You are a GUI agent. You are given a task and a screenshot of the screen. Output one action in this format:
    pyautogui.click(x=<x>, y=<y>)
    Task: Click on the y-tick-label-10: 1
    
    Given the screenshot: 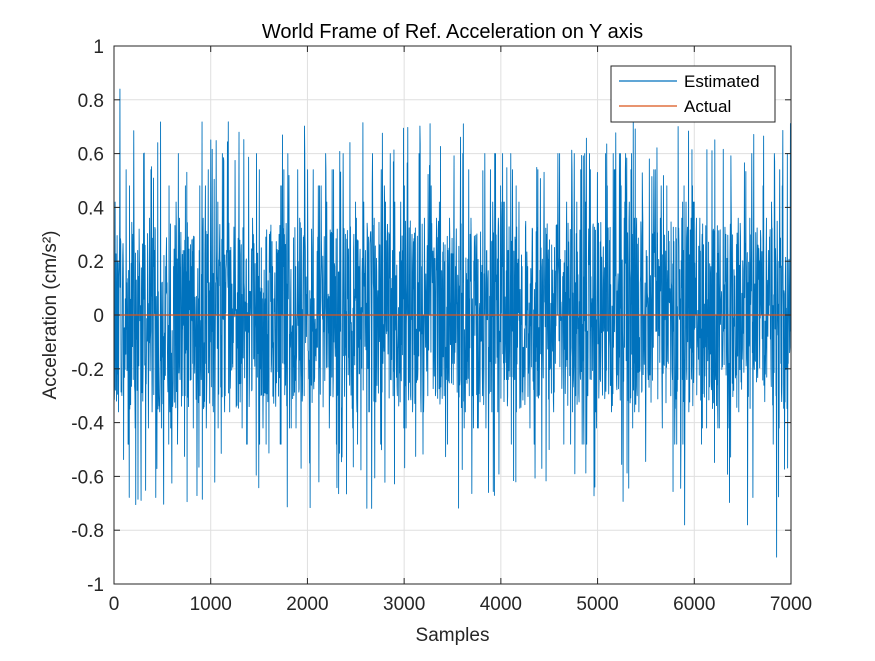 What is the action you would take?
    pyautogui.click(x=98, y=47)
    